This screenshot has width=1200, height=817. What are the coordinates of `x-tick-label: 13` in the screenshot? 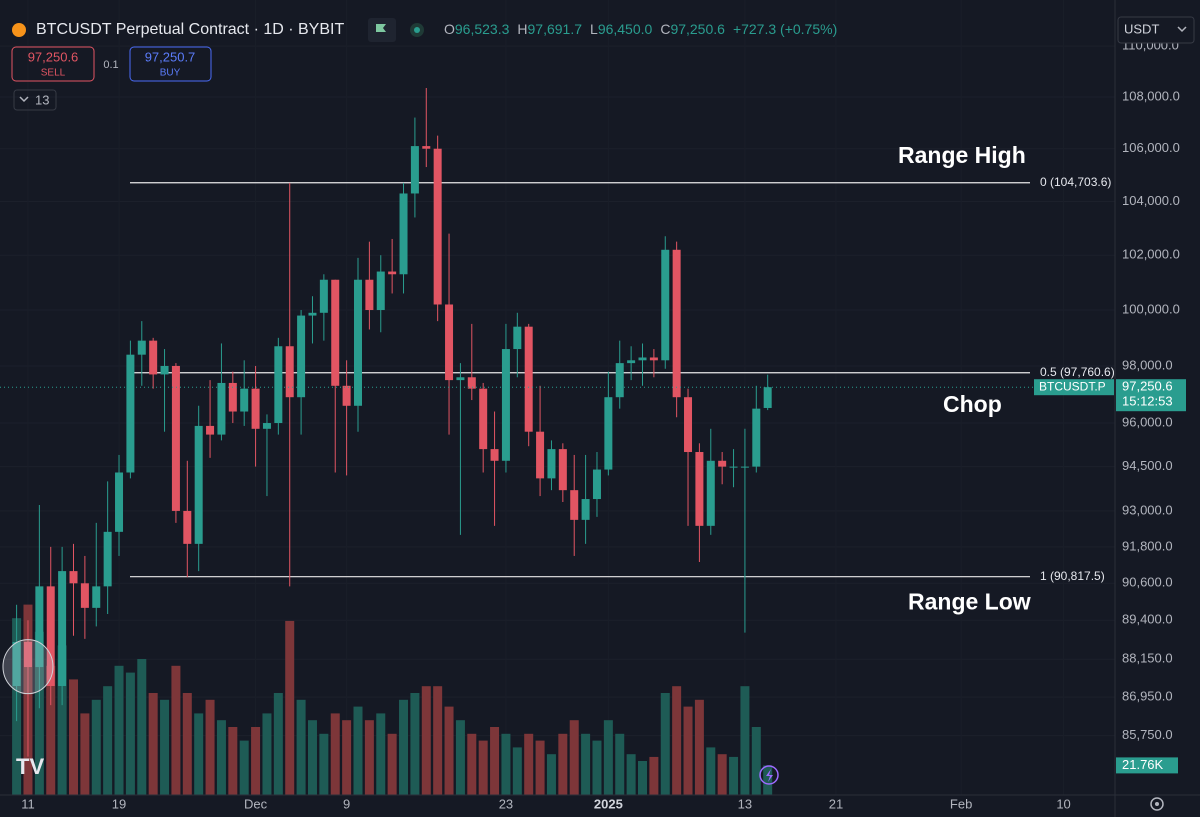 It's located at (745, 803).